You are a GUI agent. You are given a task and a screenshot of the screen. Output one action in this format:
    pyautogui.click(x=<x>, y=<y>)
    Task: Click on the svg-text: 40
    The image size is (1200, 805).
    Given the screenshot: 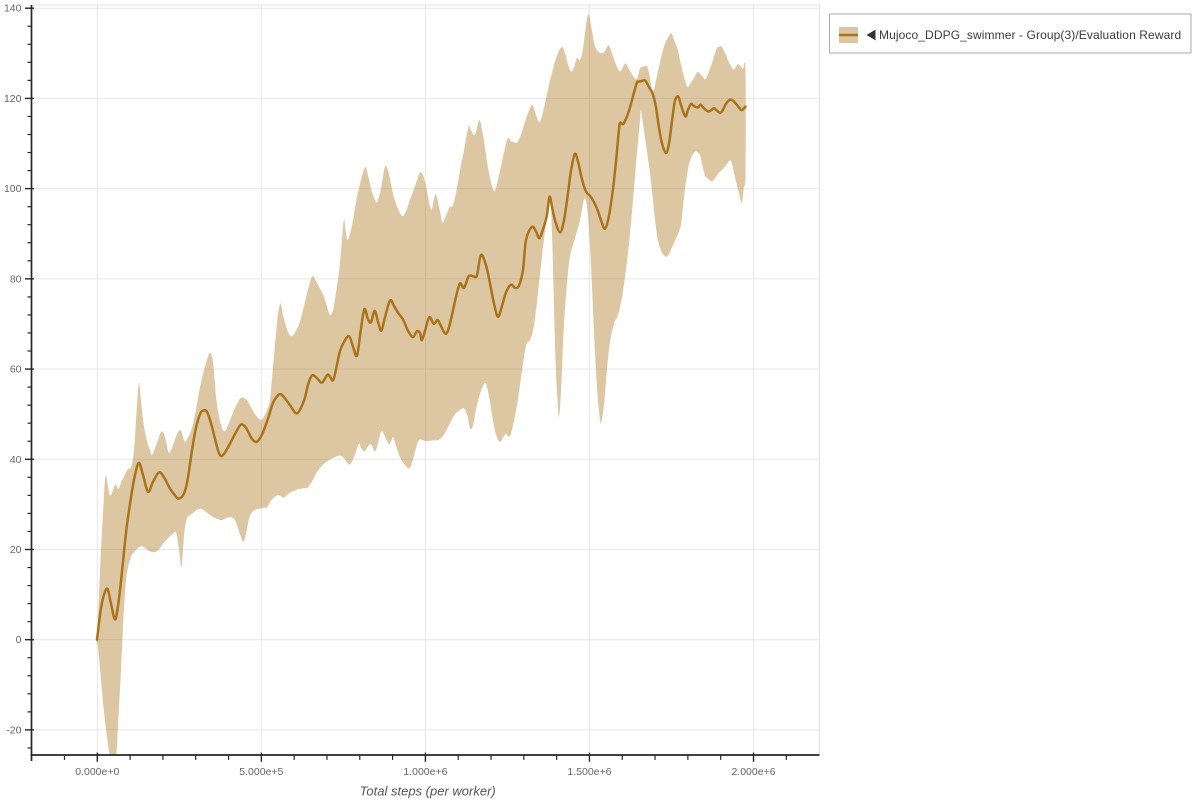 What is the action you would take?
    pyautogui.click(x=16, y=460)
    